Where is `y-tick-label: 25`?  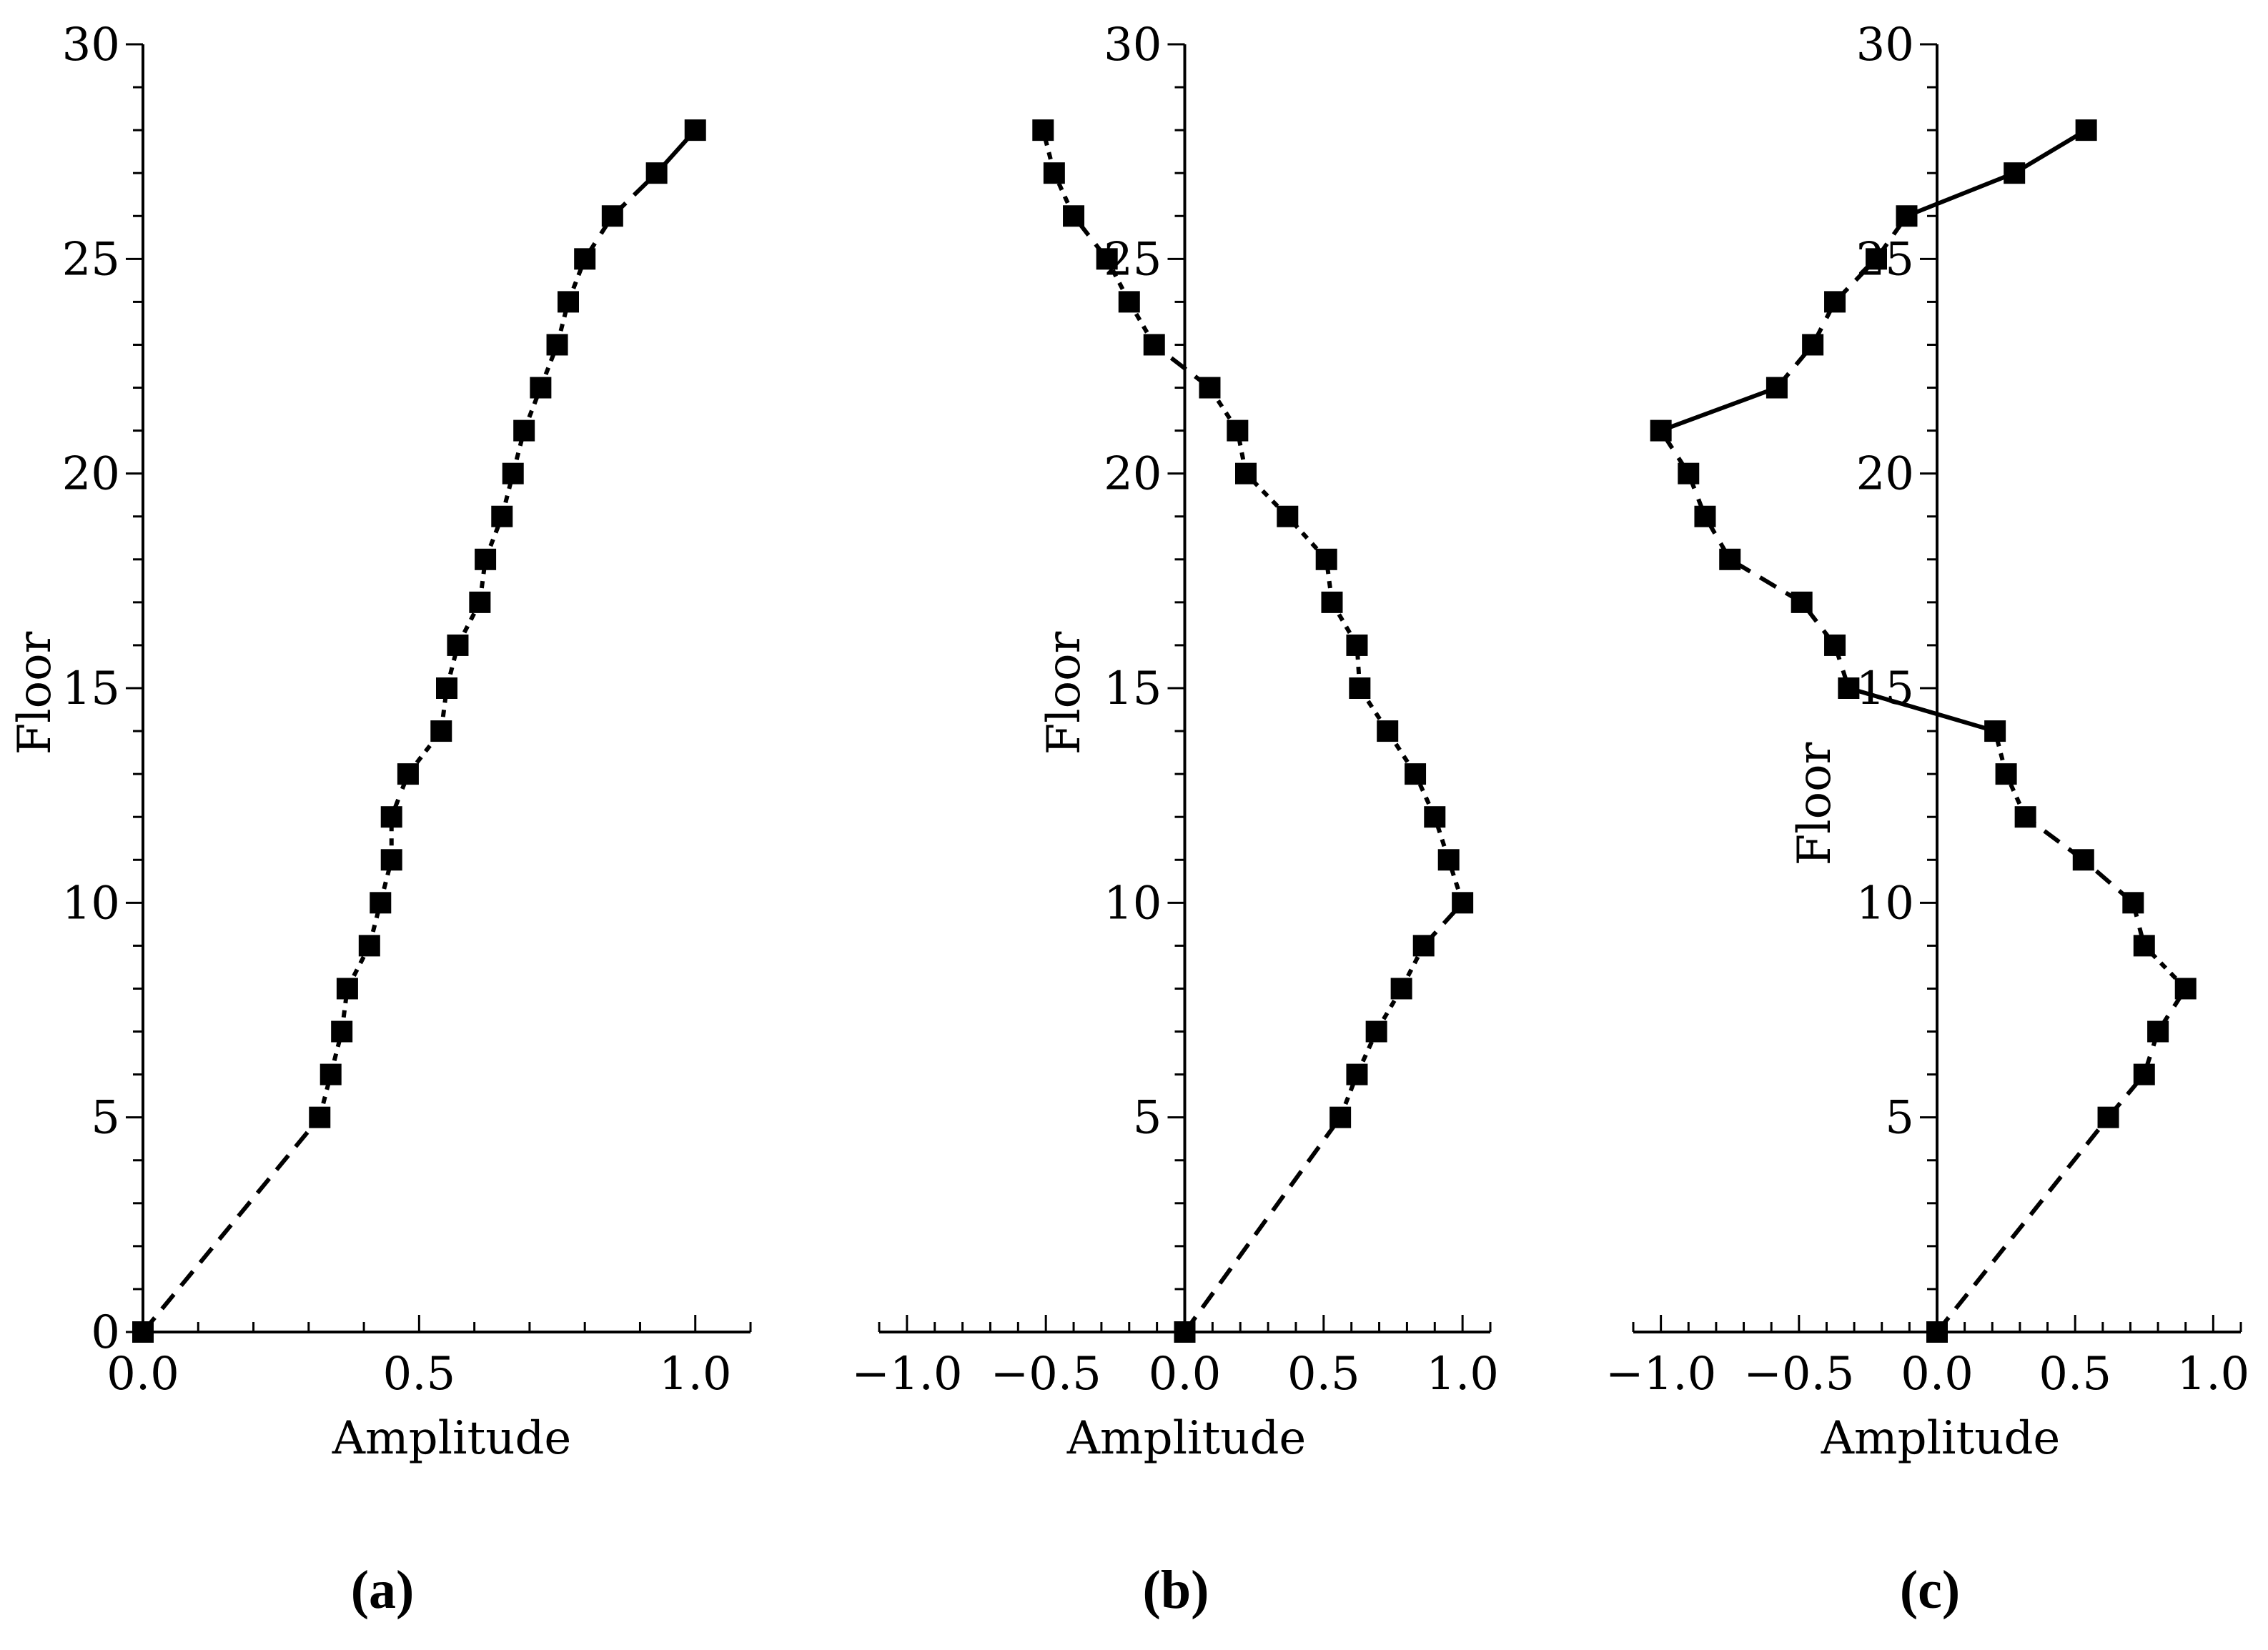
y-tick-label: 25 is located at coordinates (91, 259).